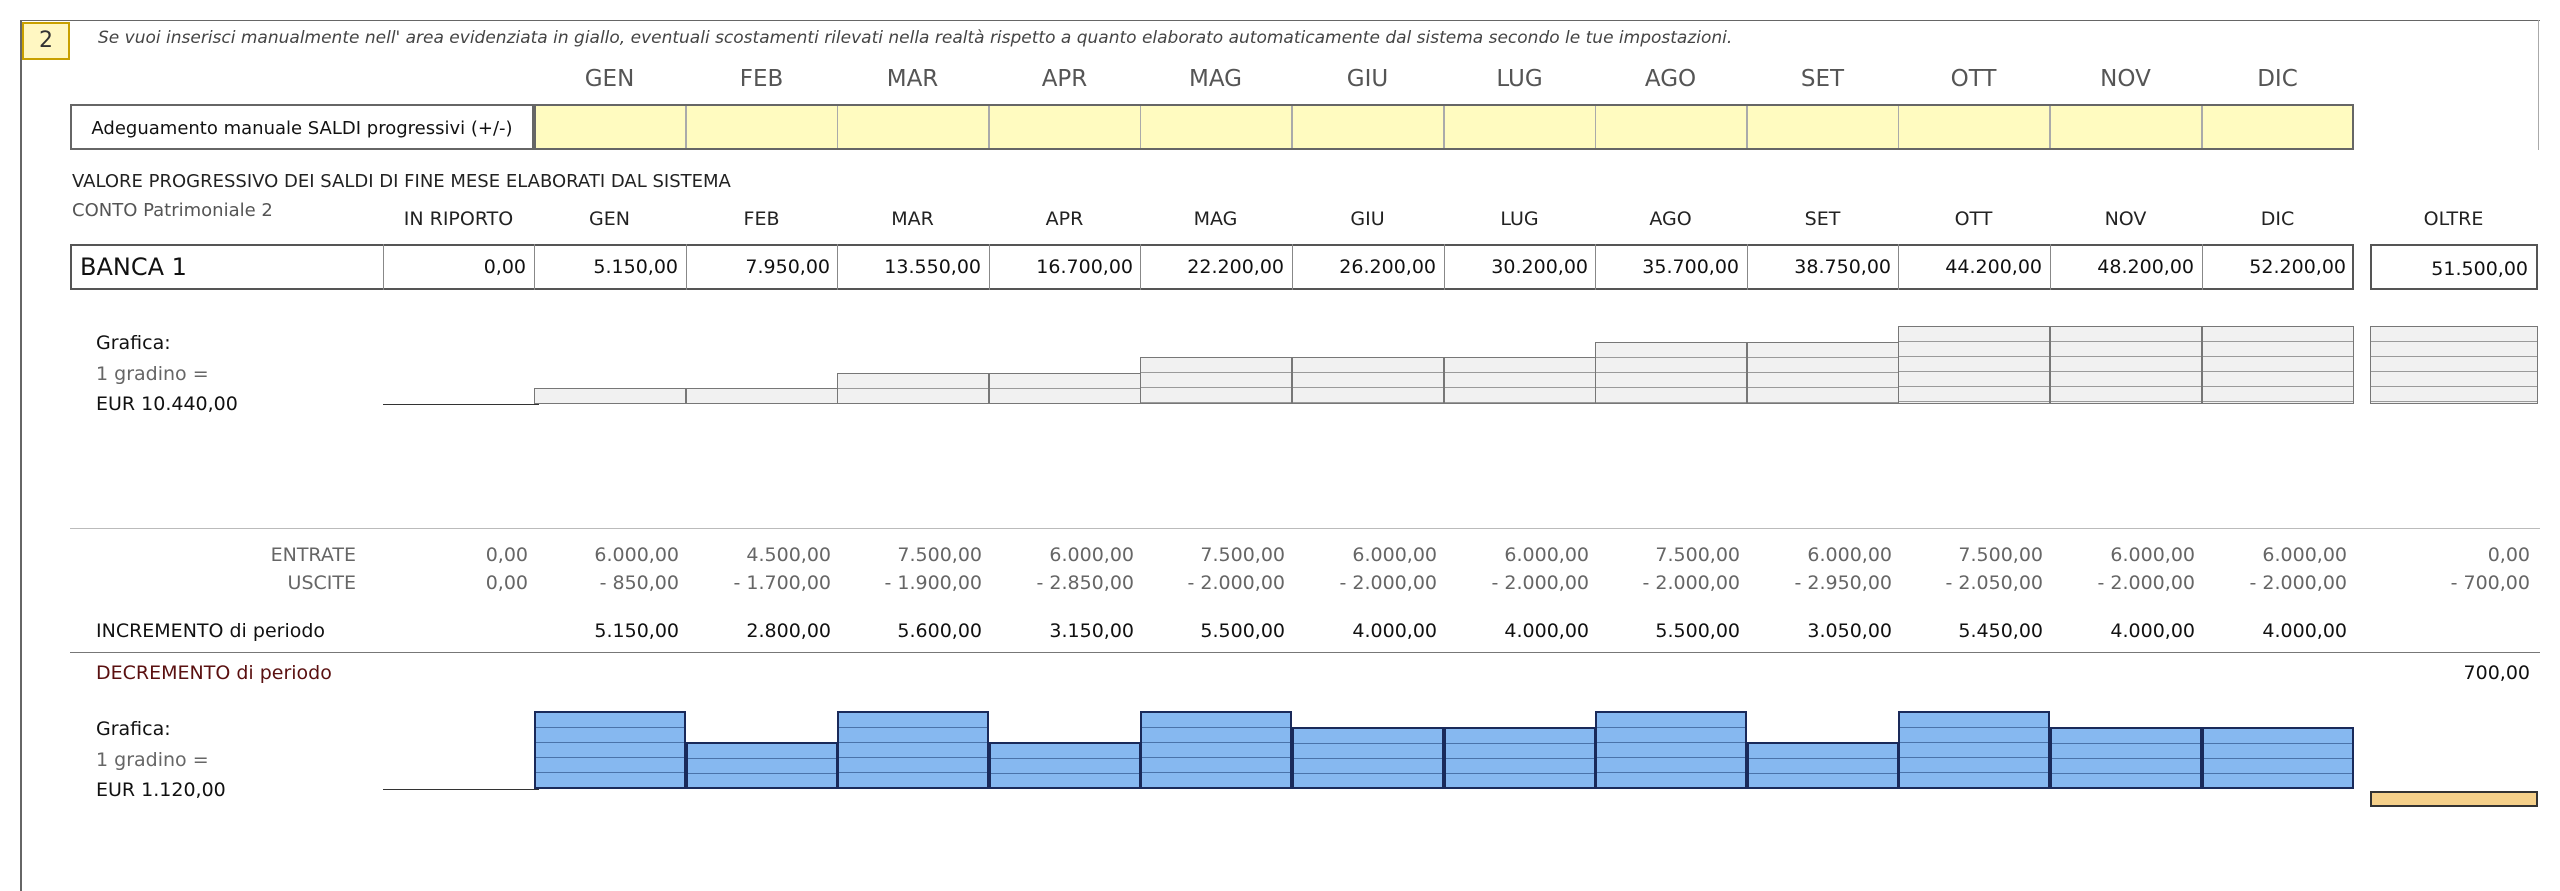 The height and width of the screenshot is (891, 2560). What do you see at coordinates (1822, 79) in the screenshot?
I see `month-header-set: SET` at bounding box center [1822, 79].